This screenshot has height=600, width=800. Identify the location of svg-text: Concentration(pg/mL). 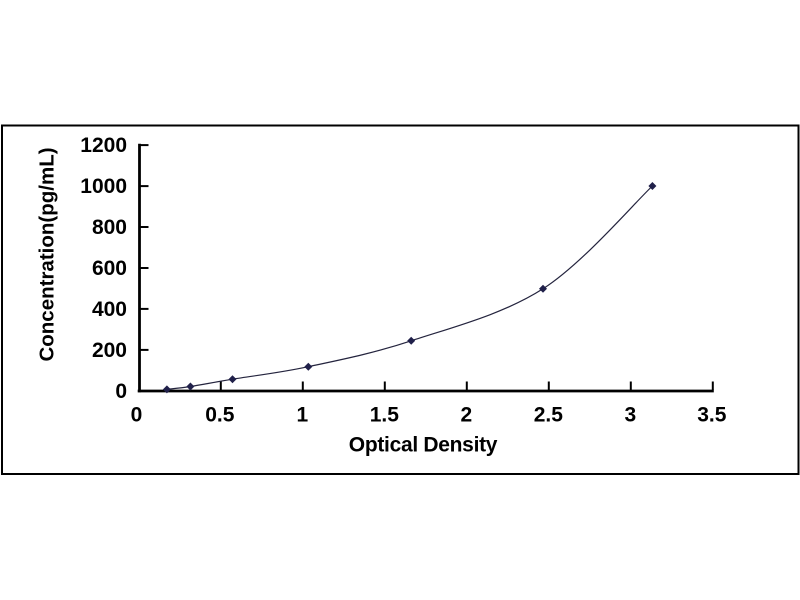
(47, 254).